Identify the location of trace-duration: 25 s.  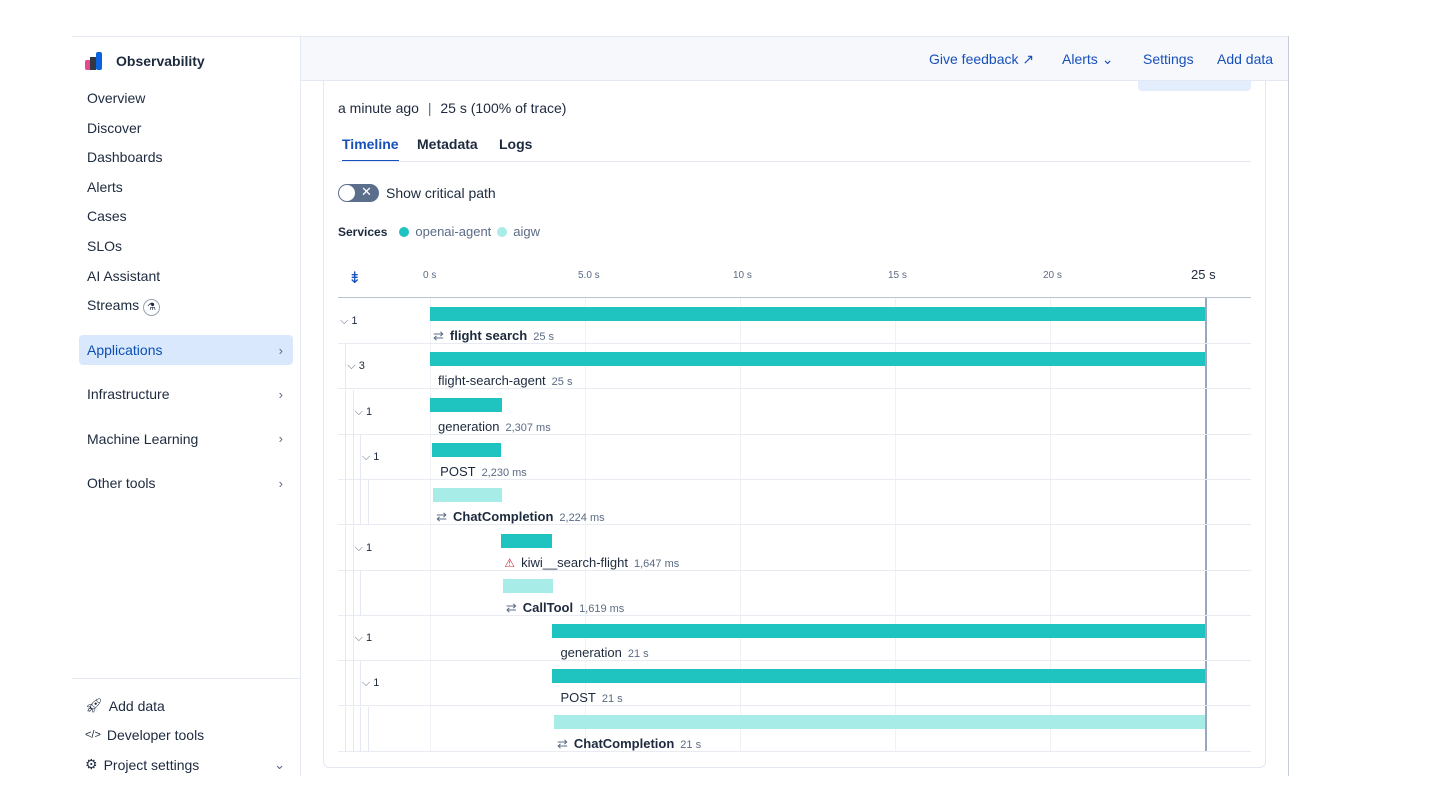
(453, 108).